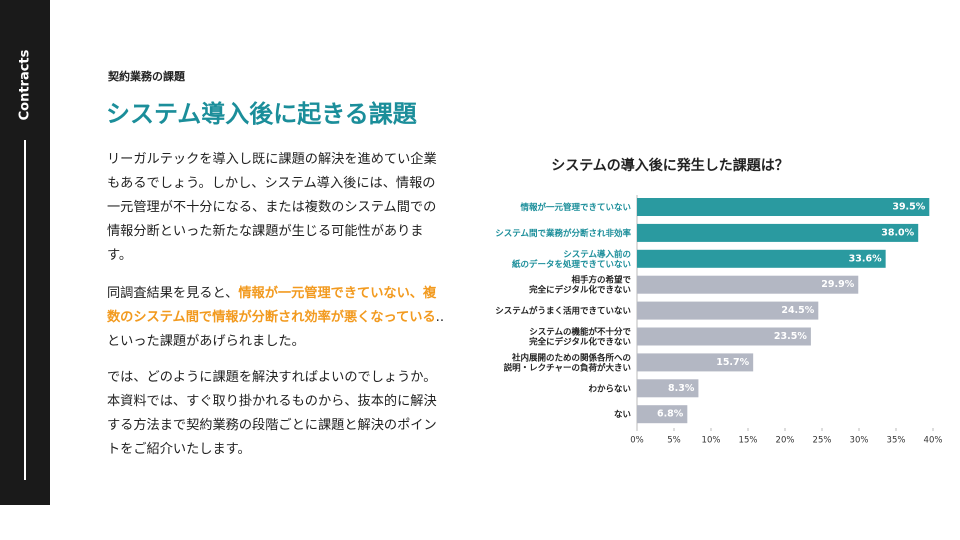 The image size is (960, 540). What do you see at coordinates (272, 305) in the screenshot?
I see `highlight: 情報が一元管理できていない、複数のシステム間で情報が分断され効率が悪くなっている` at bounding box center [272, 305].